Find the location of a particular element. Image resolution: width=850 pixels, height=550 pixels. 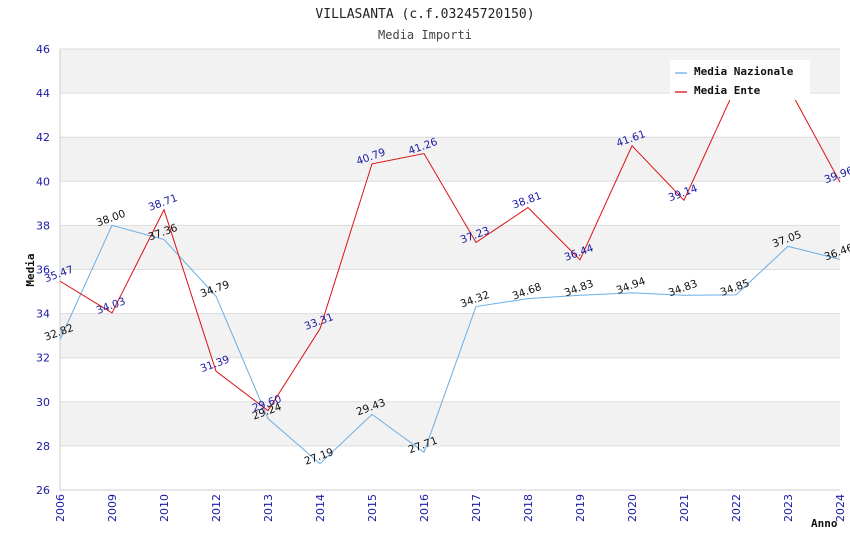

x-tick-label: 2020 is located at coordinates (632, 508).